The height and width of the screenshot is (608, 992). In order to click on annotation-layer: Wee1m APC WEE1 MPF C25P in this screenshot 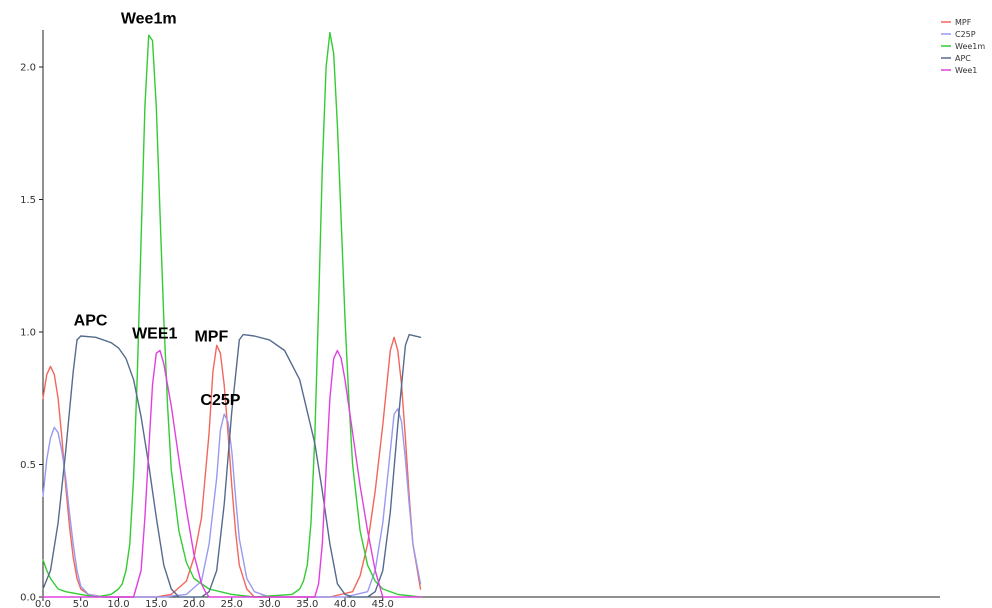, I will do `click(157, 209)`.